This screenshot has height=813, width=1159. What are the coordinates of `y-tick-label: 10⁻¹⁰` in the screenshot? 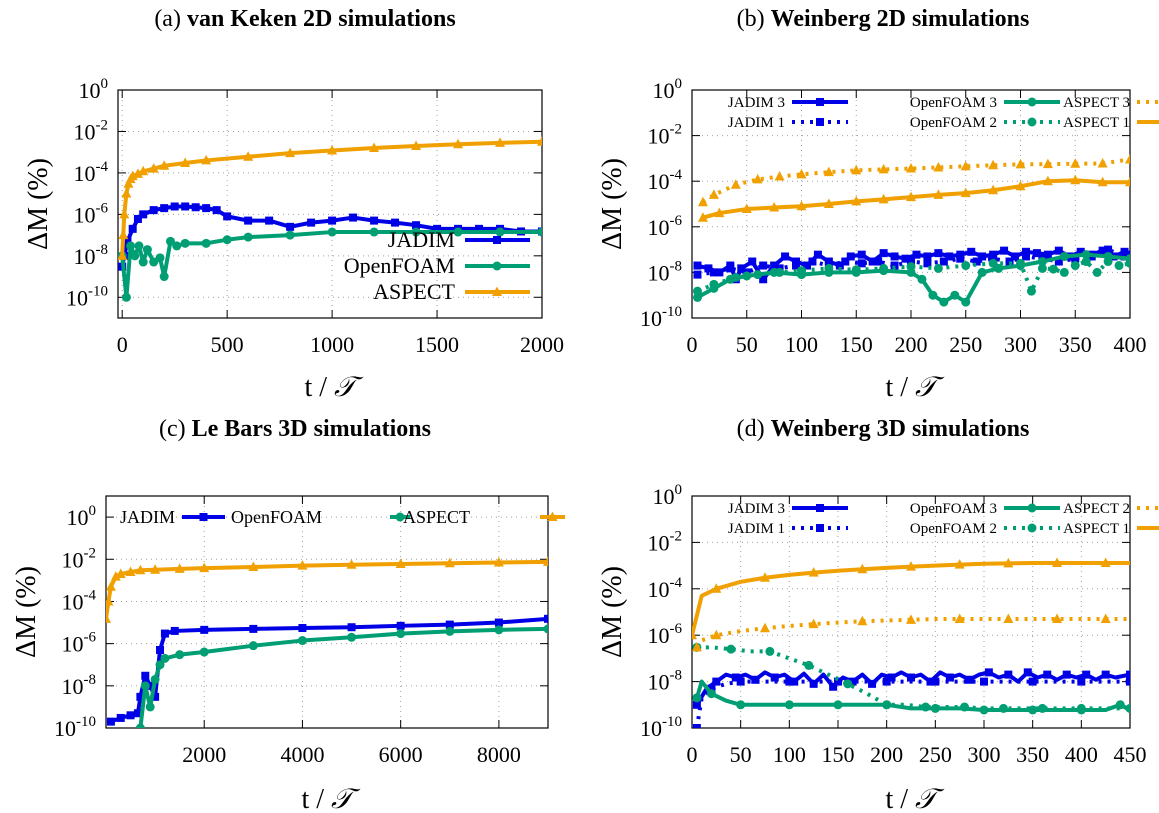 It's located at (661, 317).